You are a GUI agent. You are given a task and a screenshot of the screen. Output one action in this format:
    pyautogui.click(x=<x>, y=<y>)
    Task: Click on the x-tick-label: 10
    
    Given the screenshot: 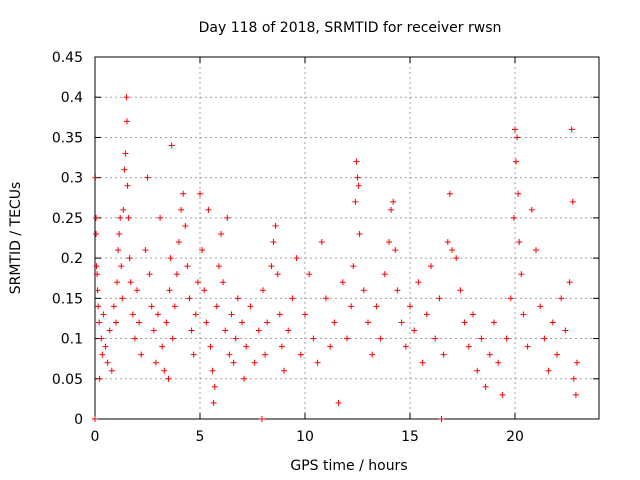 What is the action you would take?
    pyautogui.click(x=305, y=437)
    